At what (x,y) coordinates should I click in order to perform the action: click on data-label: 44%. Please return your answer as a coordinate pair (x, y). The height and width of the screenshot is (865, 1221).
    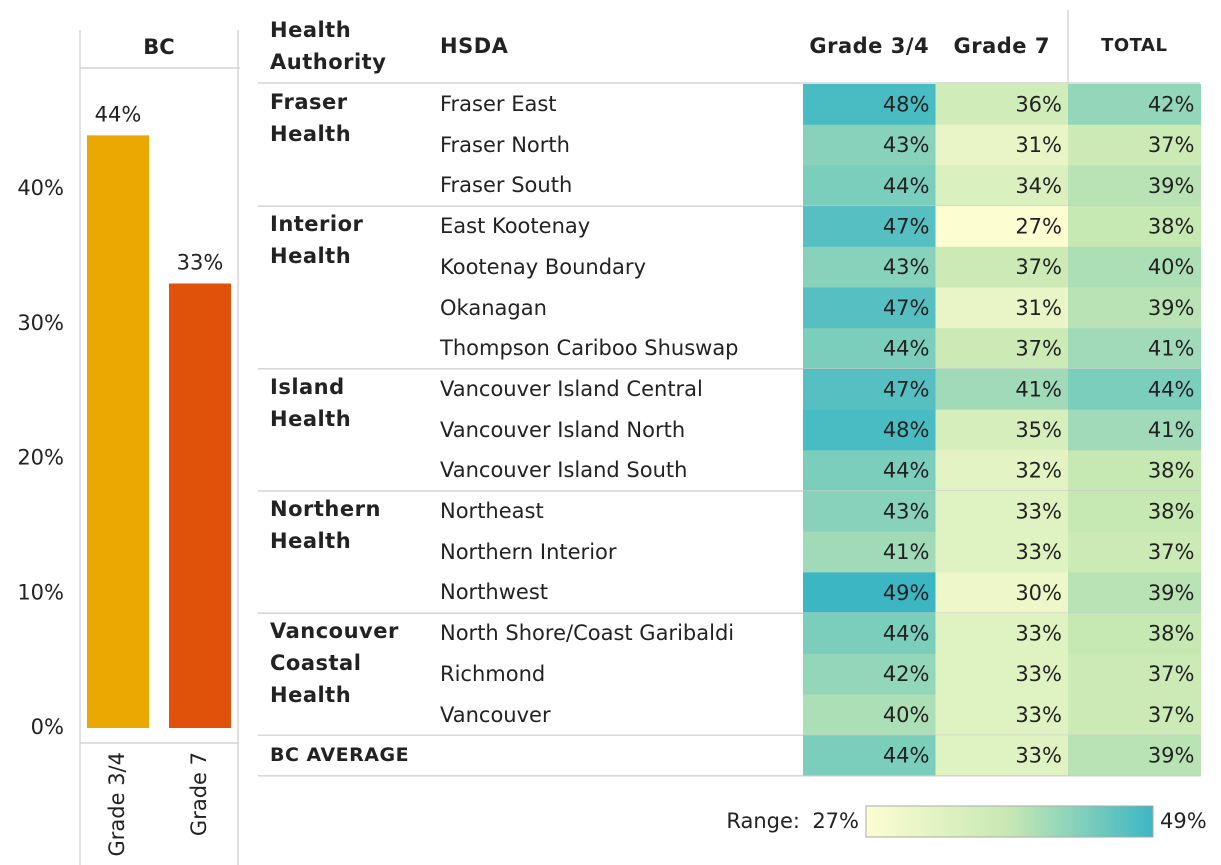
    Looking at the image, I should click on (118, 114).